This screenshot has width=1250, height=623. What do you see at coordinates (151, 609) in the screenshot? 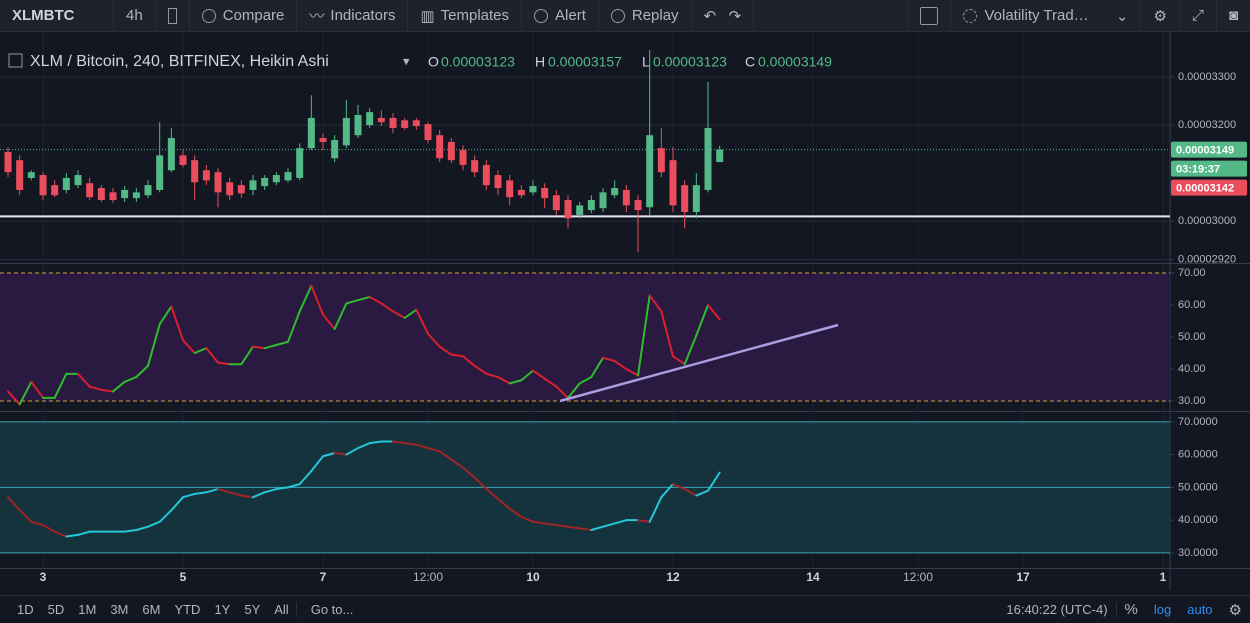
I see `range-button: 6M` at bounding box center [151, 609].